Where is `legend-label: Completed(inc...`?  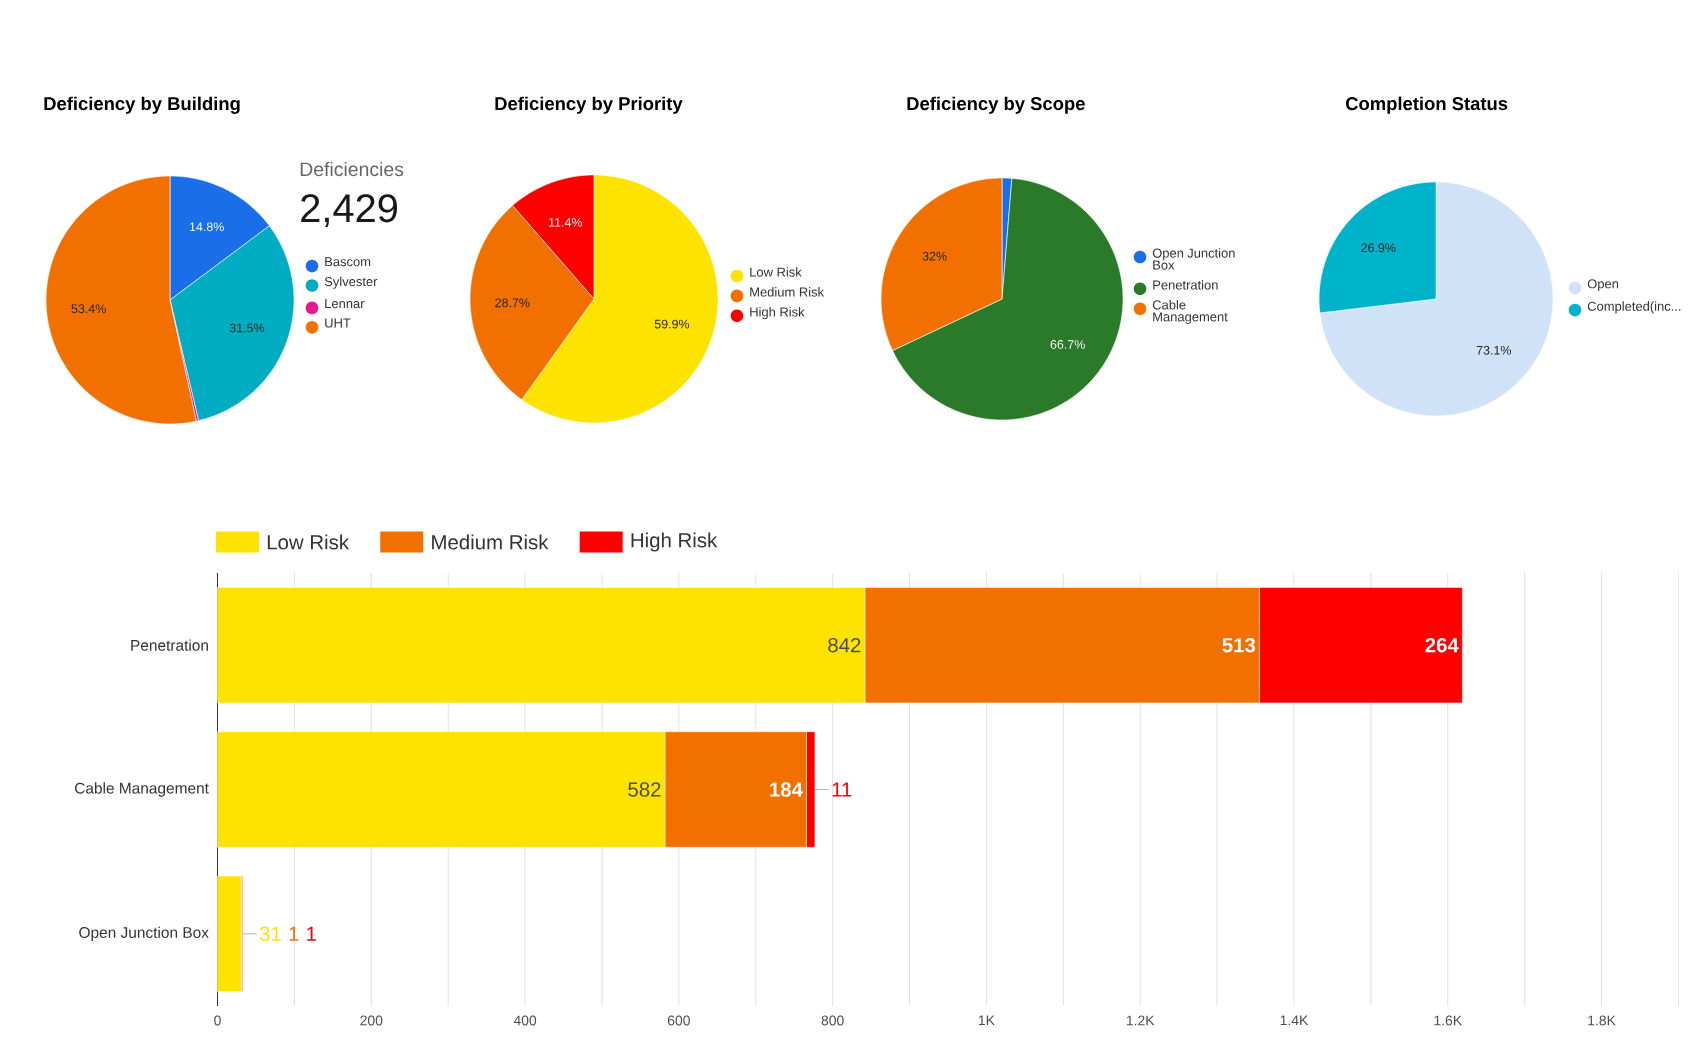
legend-label: Completed(inc... is located at coordinates (1634, 307).